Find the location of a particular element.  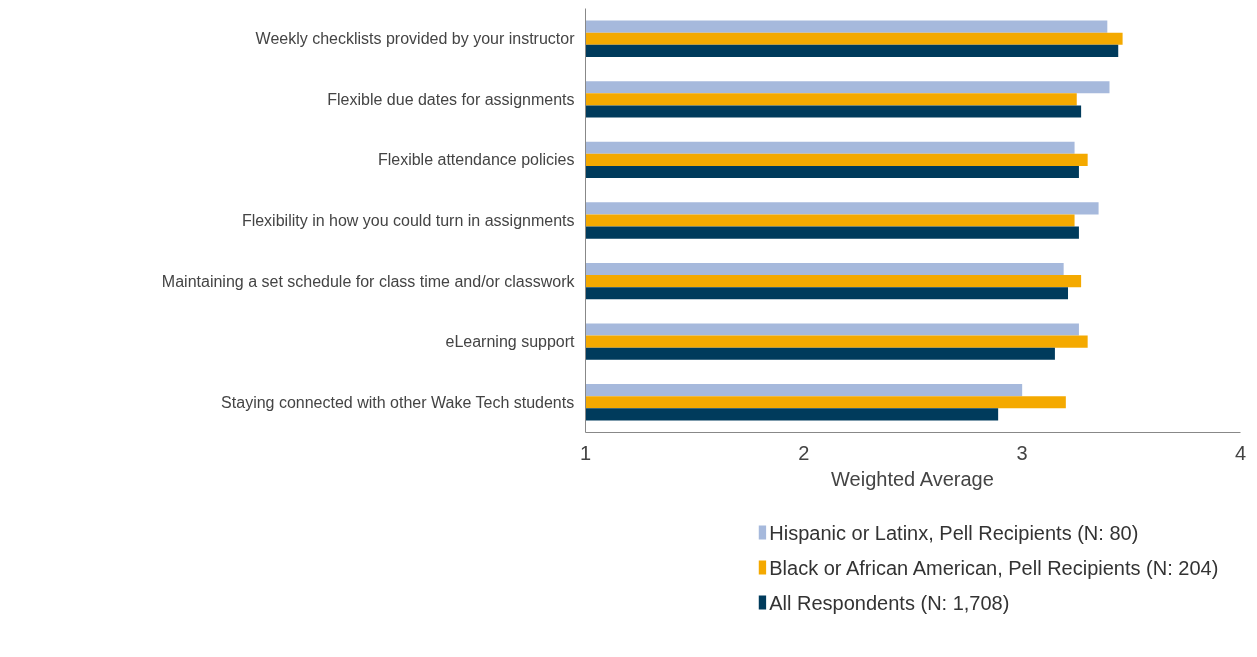

x-tick-label: 4 is located at coordinates (1240, 452).